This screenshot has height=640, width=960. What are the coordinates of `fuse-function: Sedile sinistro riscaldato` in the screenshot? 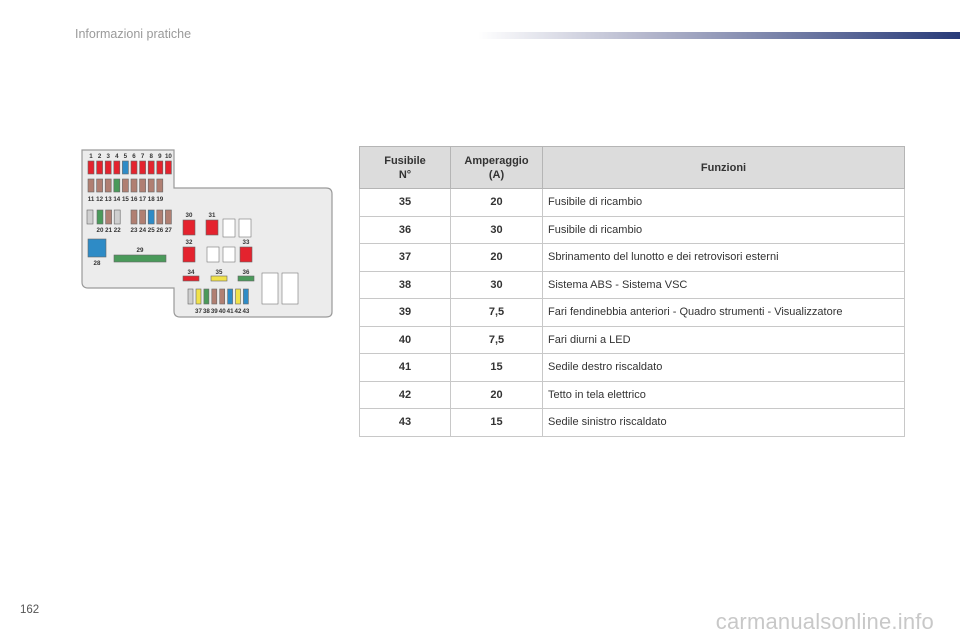 It's located at (723, 422).